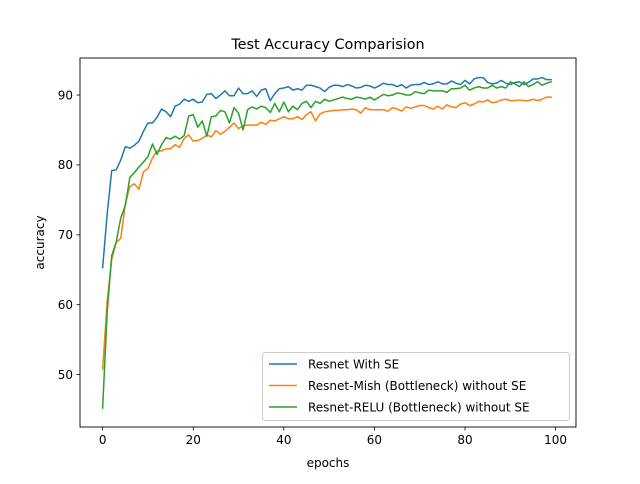 The height and width of the screenshot is (484, 640). What do you see at coordinates (353, 364) in the screenshot?
I see `legend-label-1: Resnet With SE` at bounding box center [353, 364].